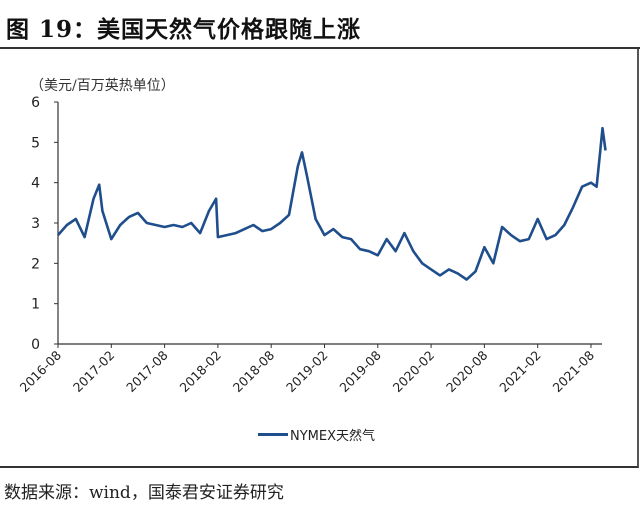  What do you see at coordinates (184, 29) in the screenshot?
I see `figure-title: 图 19：美国天然气价格跟随上涨` at bounding box center [184, 29].